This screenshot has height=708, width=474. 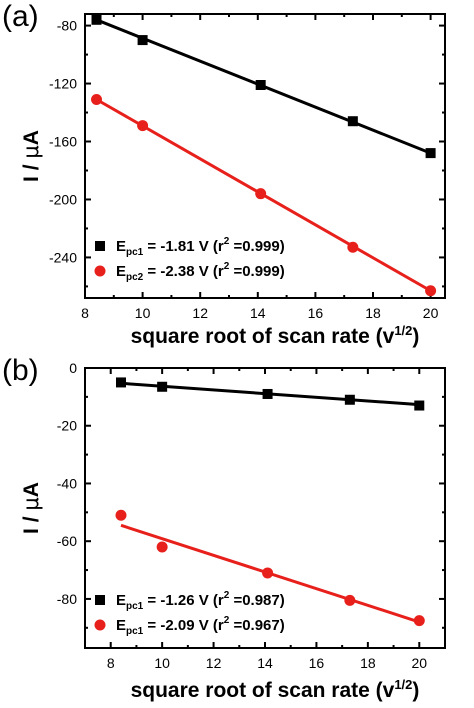 I want to click on legend-label: Epc1 = -1.26 V (r2 =0.987), so click(x=200, y=601).